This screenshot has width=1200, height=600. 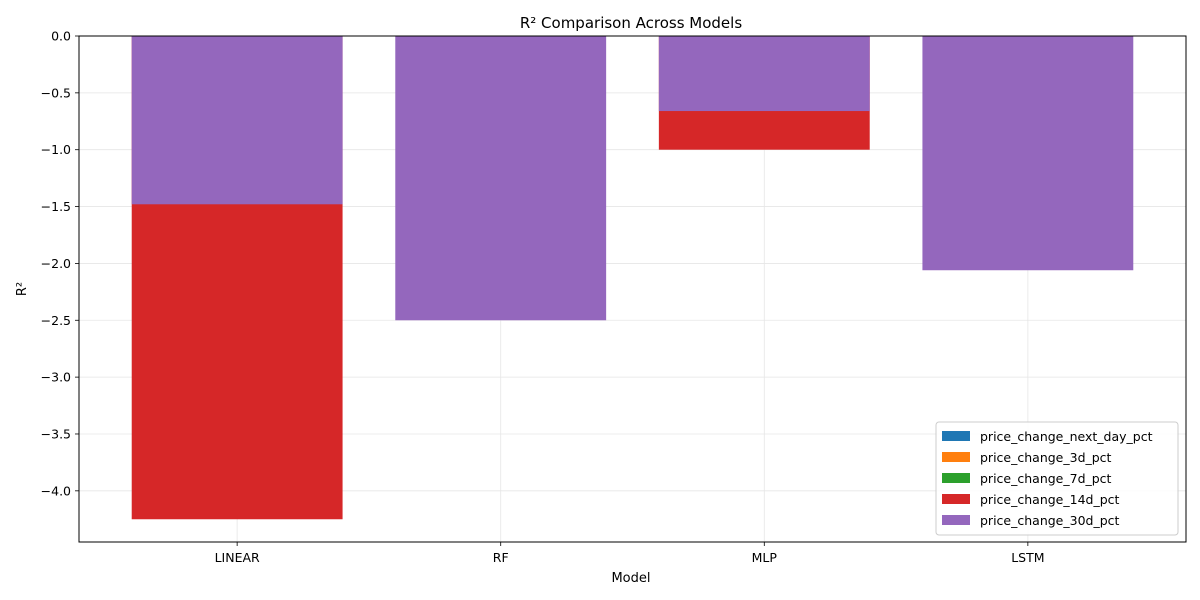 What do you see at coordinates (22, 289) in the screenshot?
I see `y-axis-label: R²` at bounding box center [22, 289].